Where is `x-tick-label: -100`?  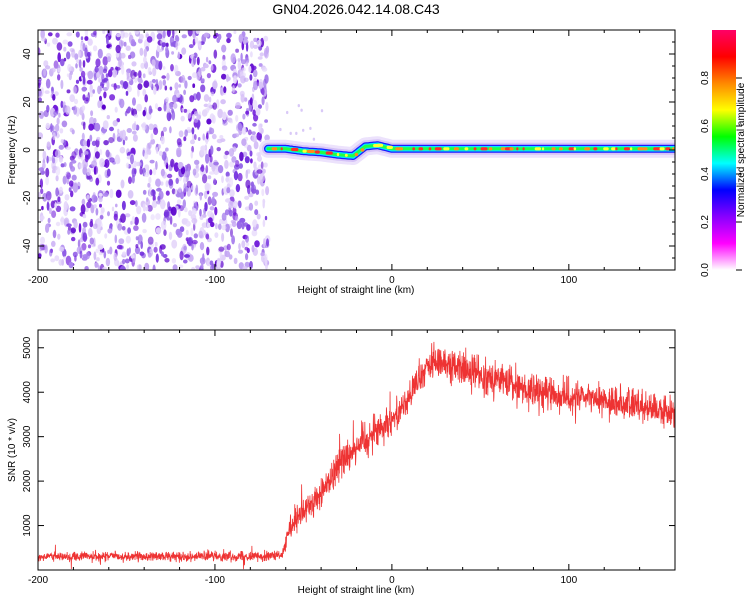 x-tick-label: -100 is located at coordinates (215, 280).